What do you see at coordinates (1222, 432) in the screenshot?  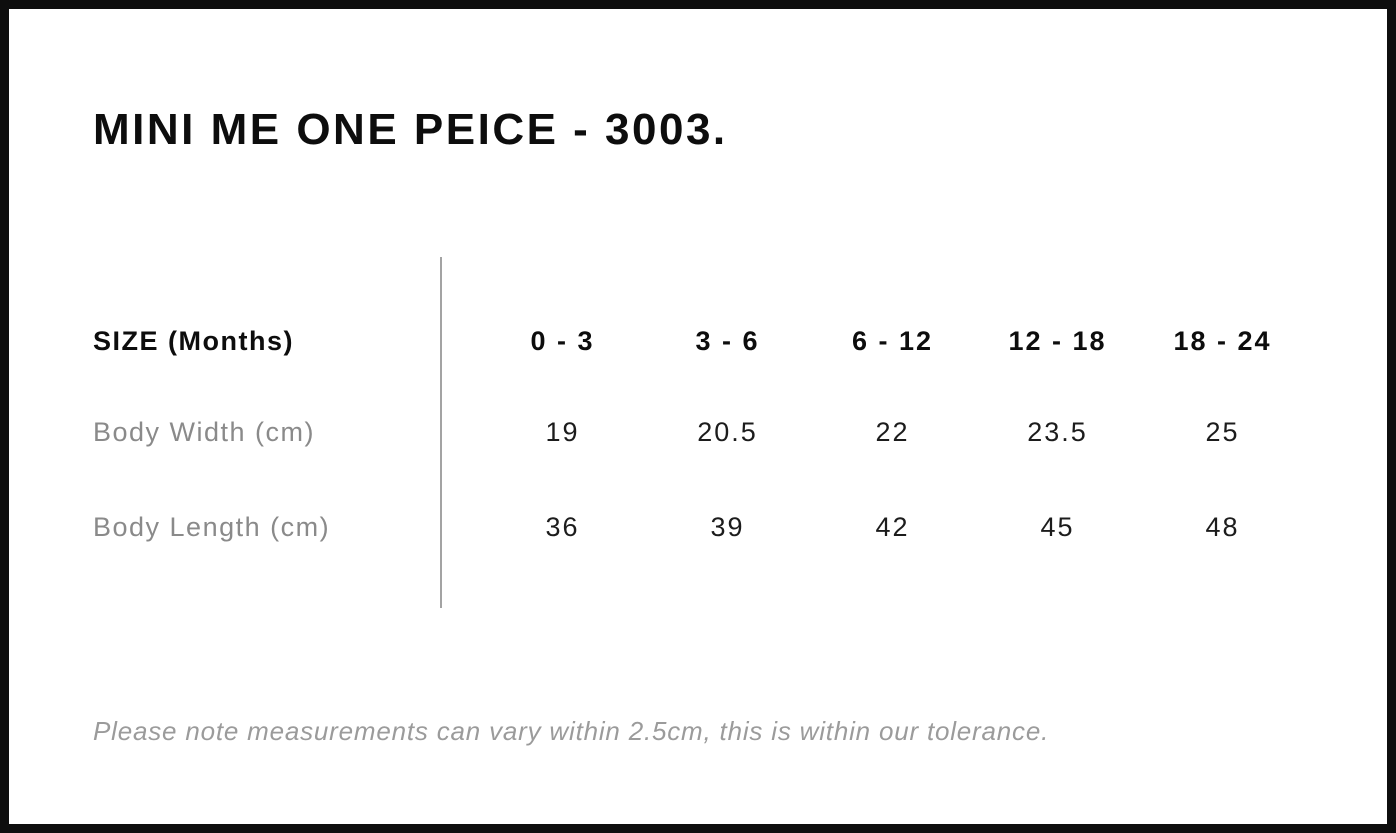 I see `measurement-value: 25` at bounding box center [1222, 432].